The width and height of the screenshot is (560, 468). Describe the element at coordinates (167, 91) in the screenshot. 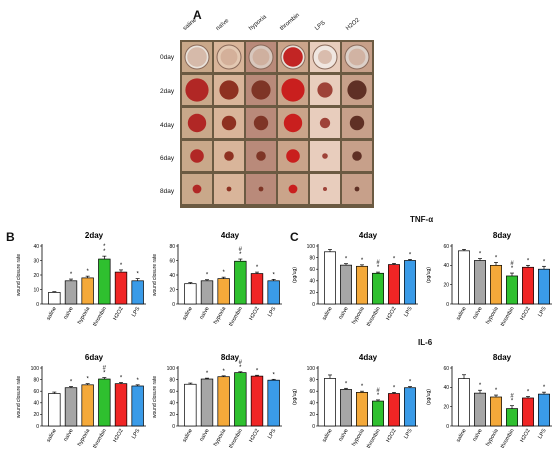

I see `day-label-2: 2day` at that location.